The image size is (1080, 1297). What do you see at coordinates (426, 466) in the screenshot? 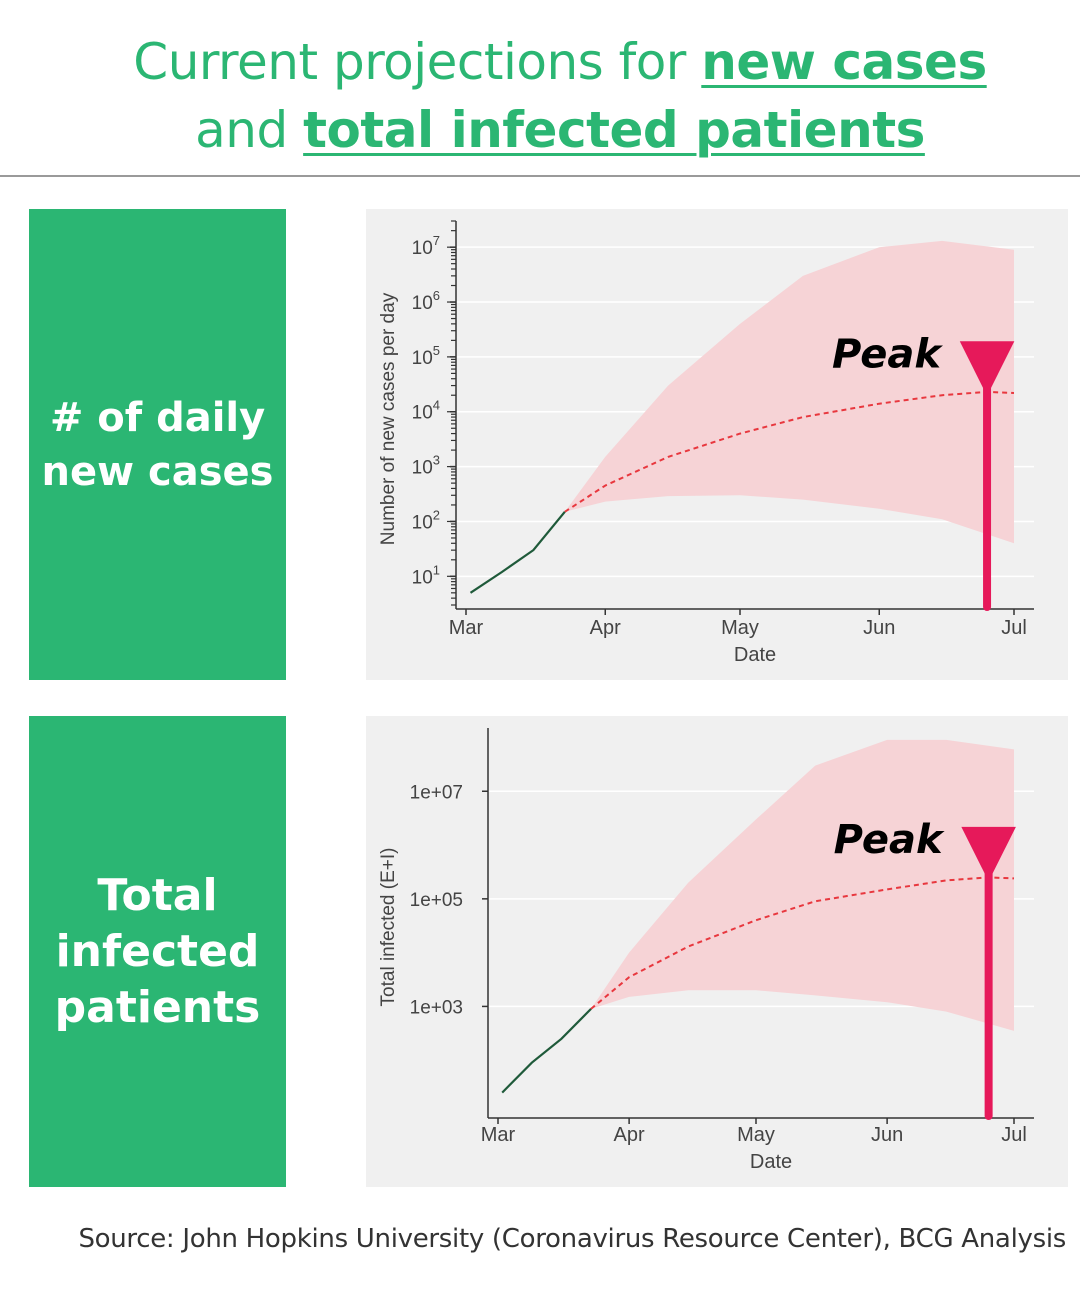
I see `y-tick-label-2: 10³` at bounding box center [426, 466].